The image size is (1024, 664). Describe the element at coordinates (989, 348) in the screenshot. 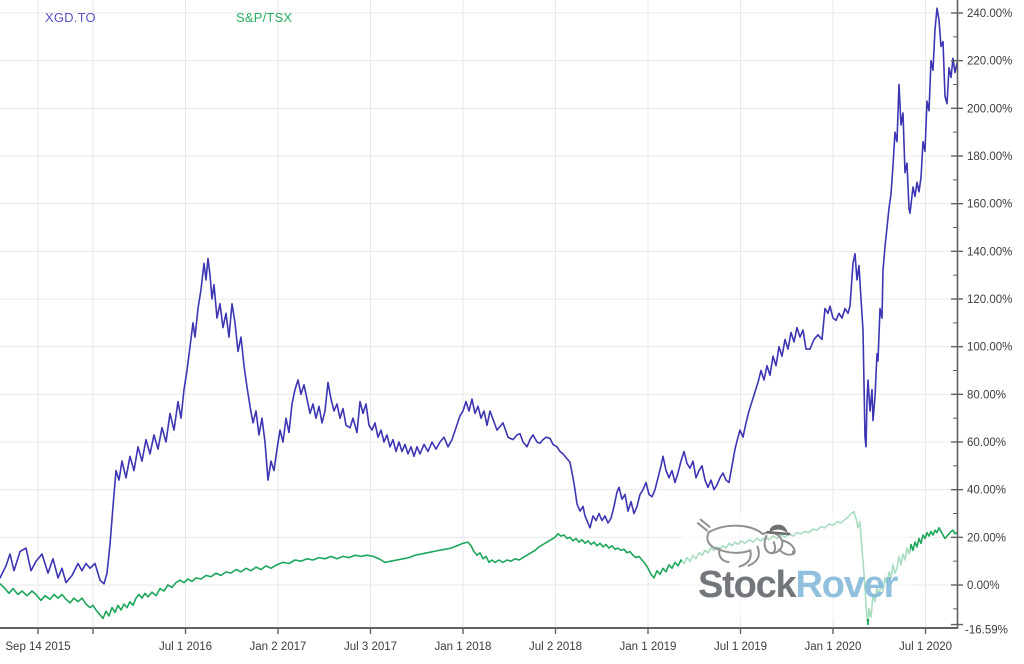

I see `y-tick-label: 100.00%` at that location.